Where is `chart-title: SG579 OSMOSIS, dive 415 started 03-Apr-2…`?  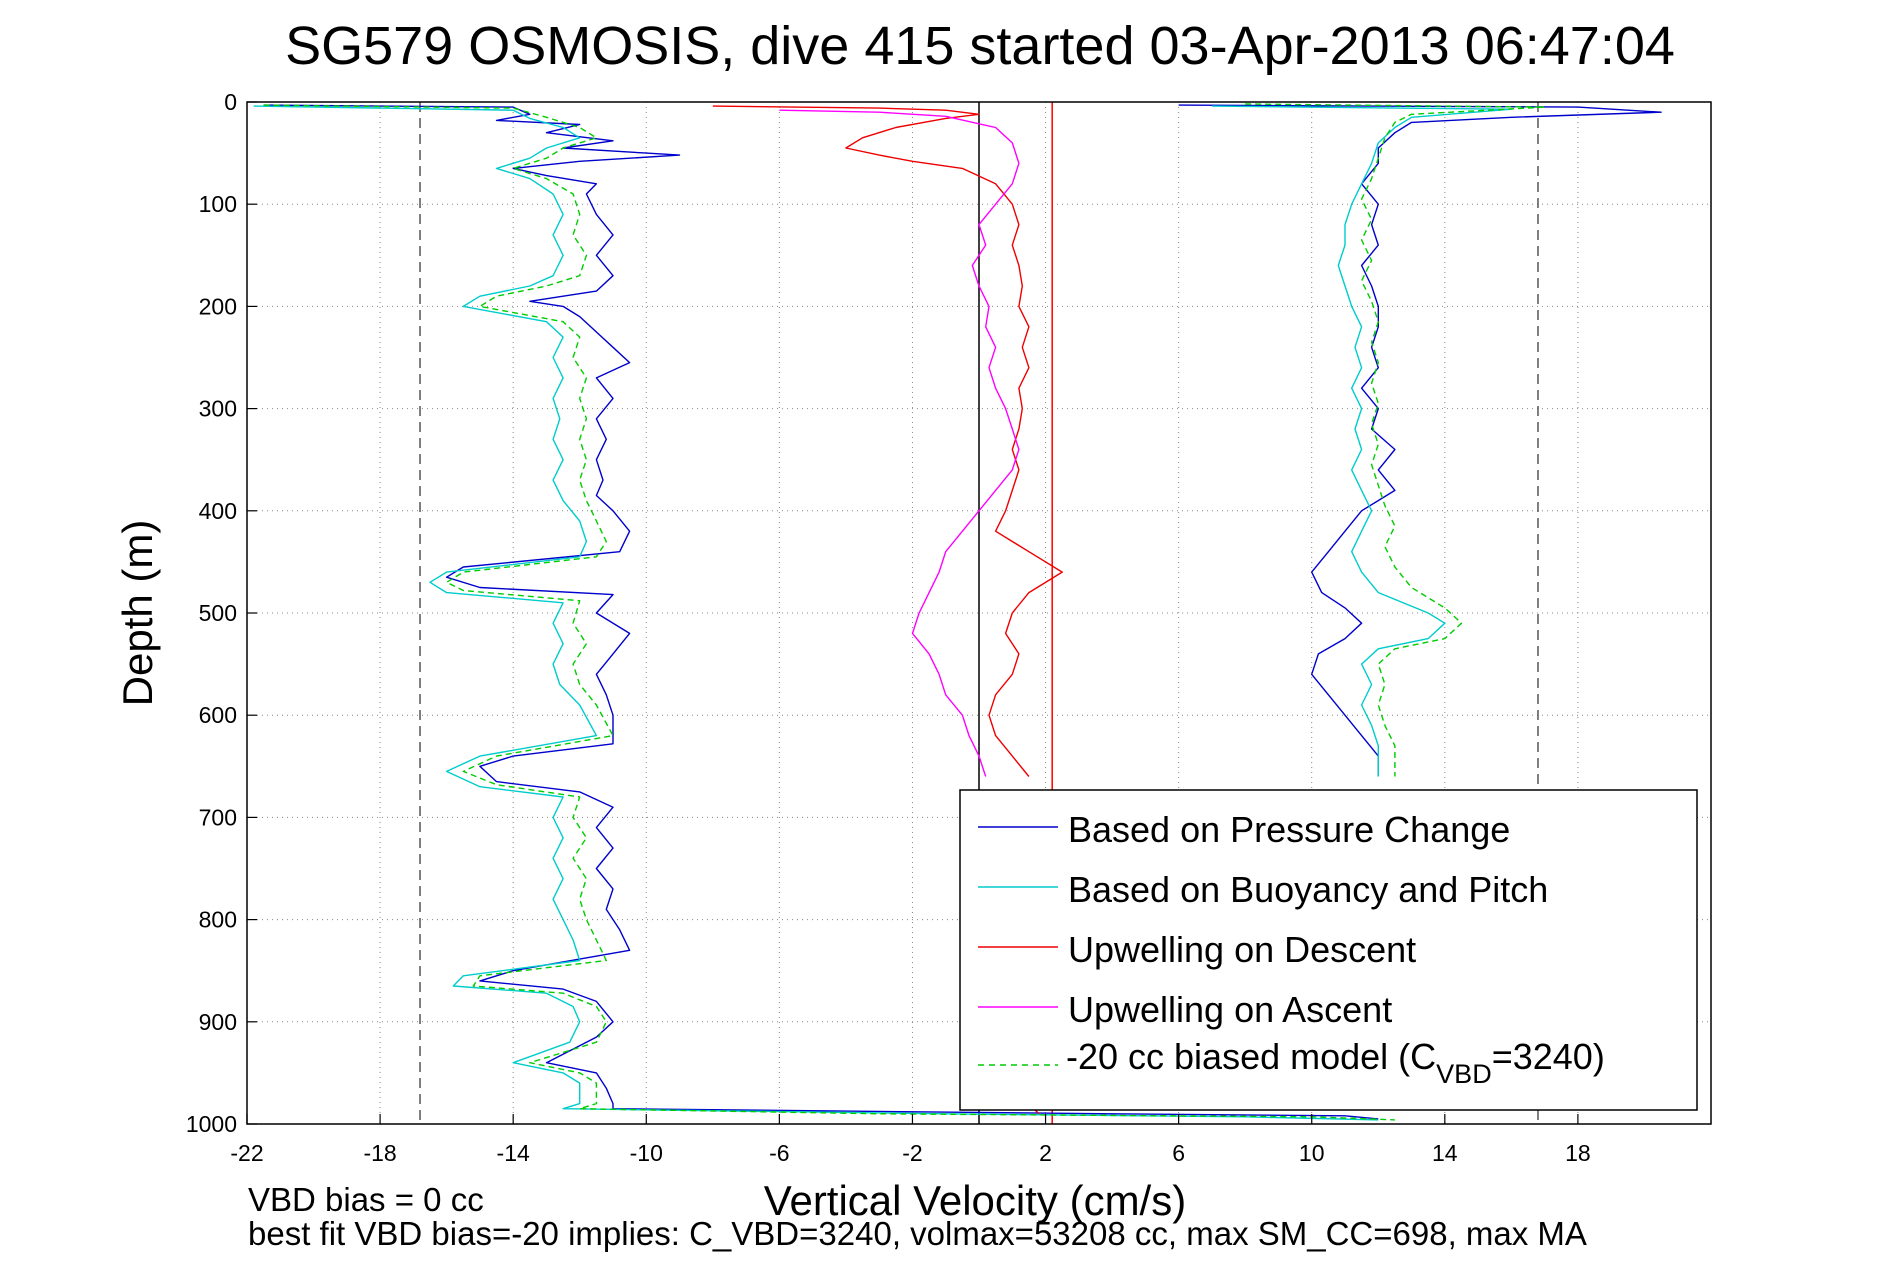 chart-title: SG579 OSMOSIS, dive 415 started 03-Apr-2… is located at coordinates (980, 46).